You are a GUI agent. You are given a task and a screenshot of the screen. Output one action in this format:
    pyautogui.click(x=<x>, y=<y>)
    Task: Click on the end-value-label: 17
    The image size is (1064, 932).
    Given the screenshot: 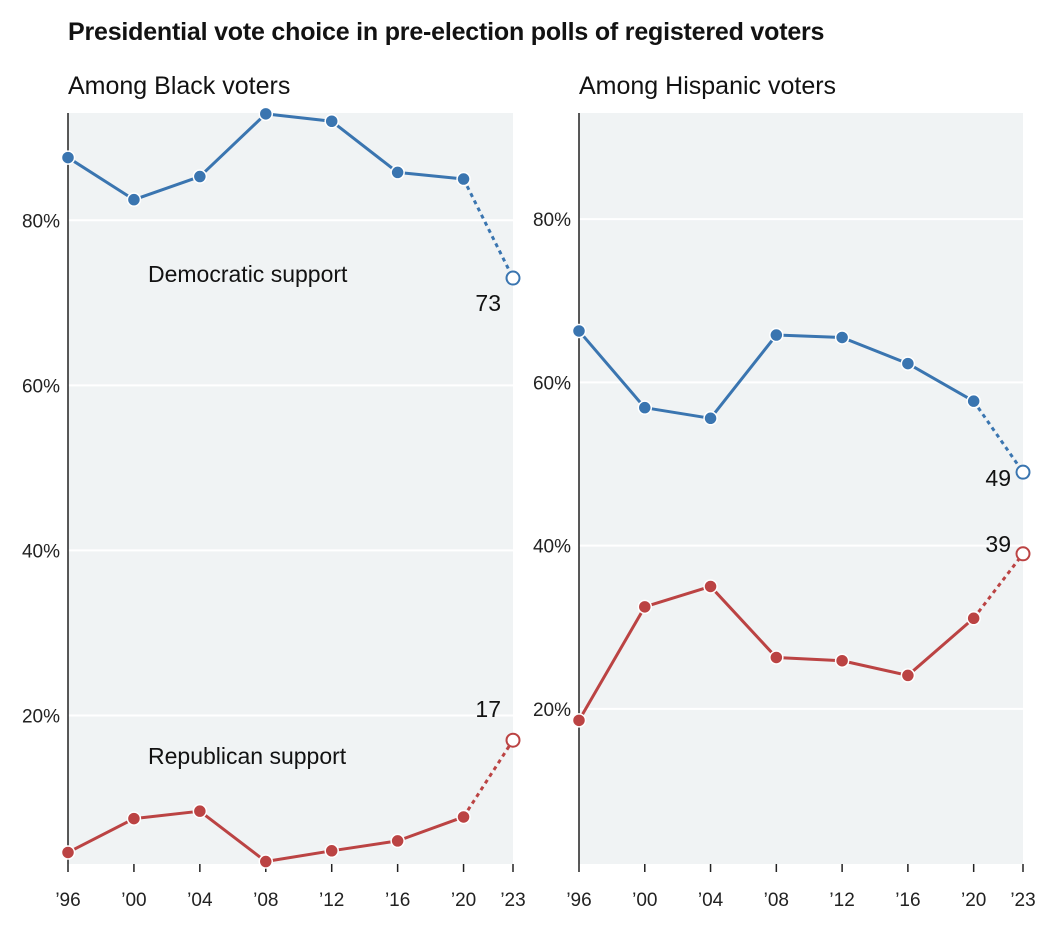 What is the action you would take?
    pyautogui.click(x=488, y=709)
    